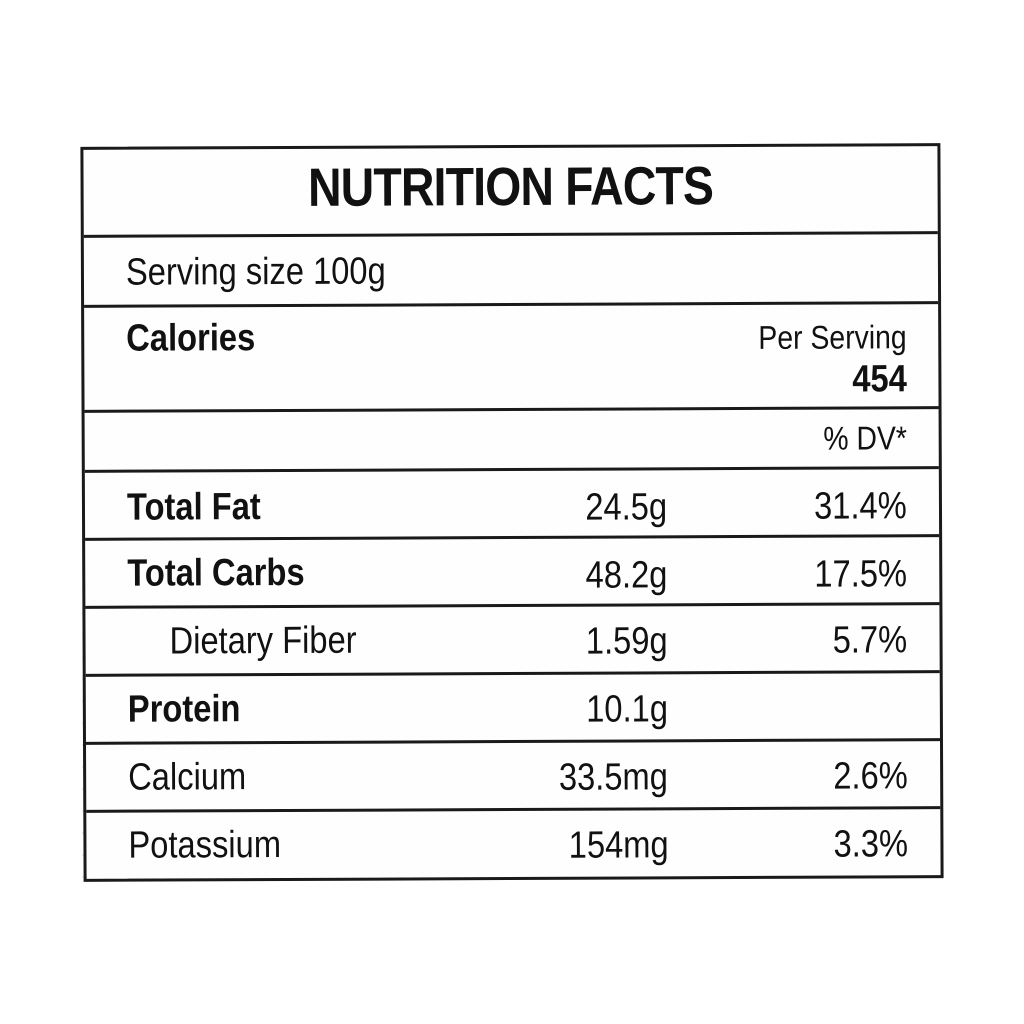  Describe the element at coordinates (512, 505) in the screenshot. I see `nutrient-row-total-fat: Total Fat 24.5g 31.4%` at that location.